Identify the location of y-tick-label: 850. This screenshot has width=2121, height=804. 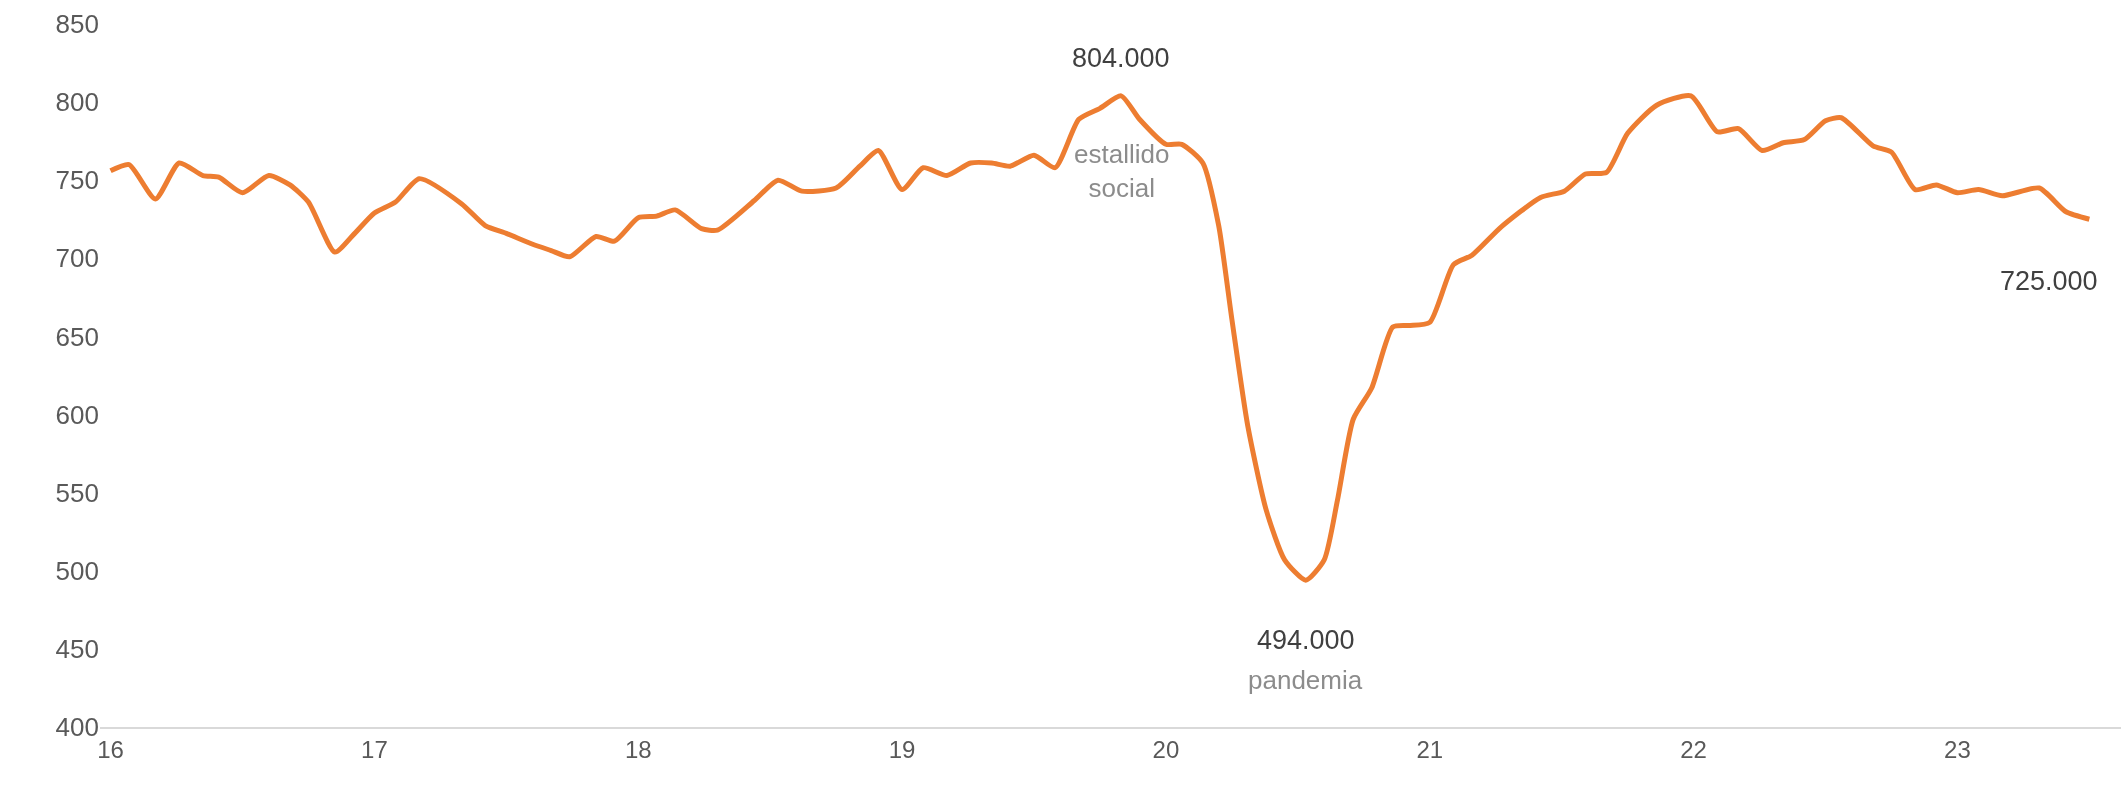
(77, 24).